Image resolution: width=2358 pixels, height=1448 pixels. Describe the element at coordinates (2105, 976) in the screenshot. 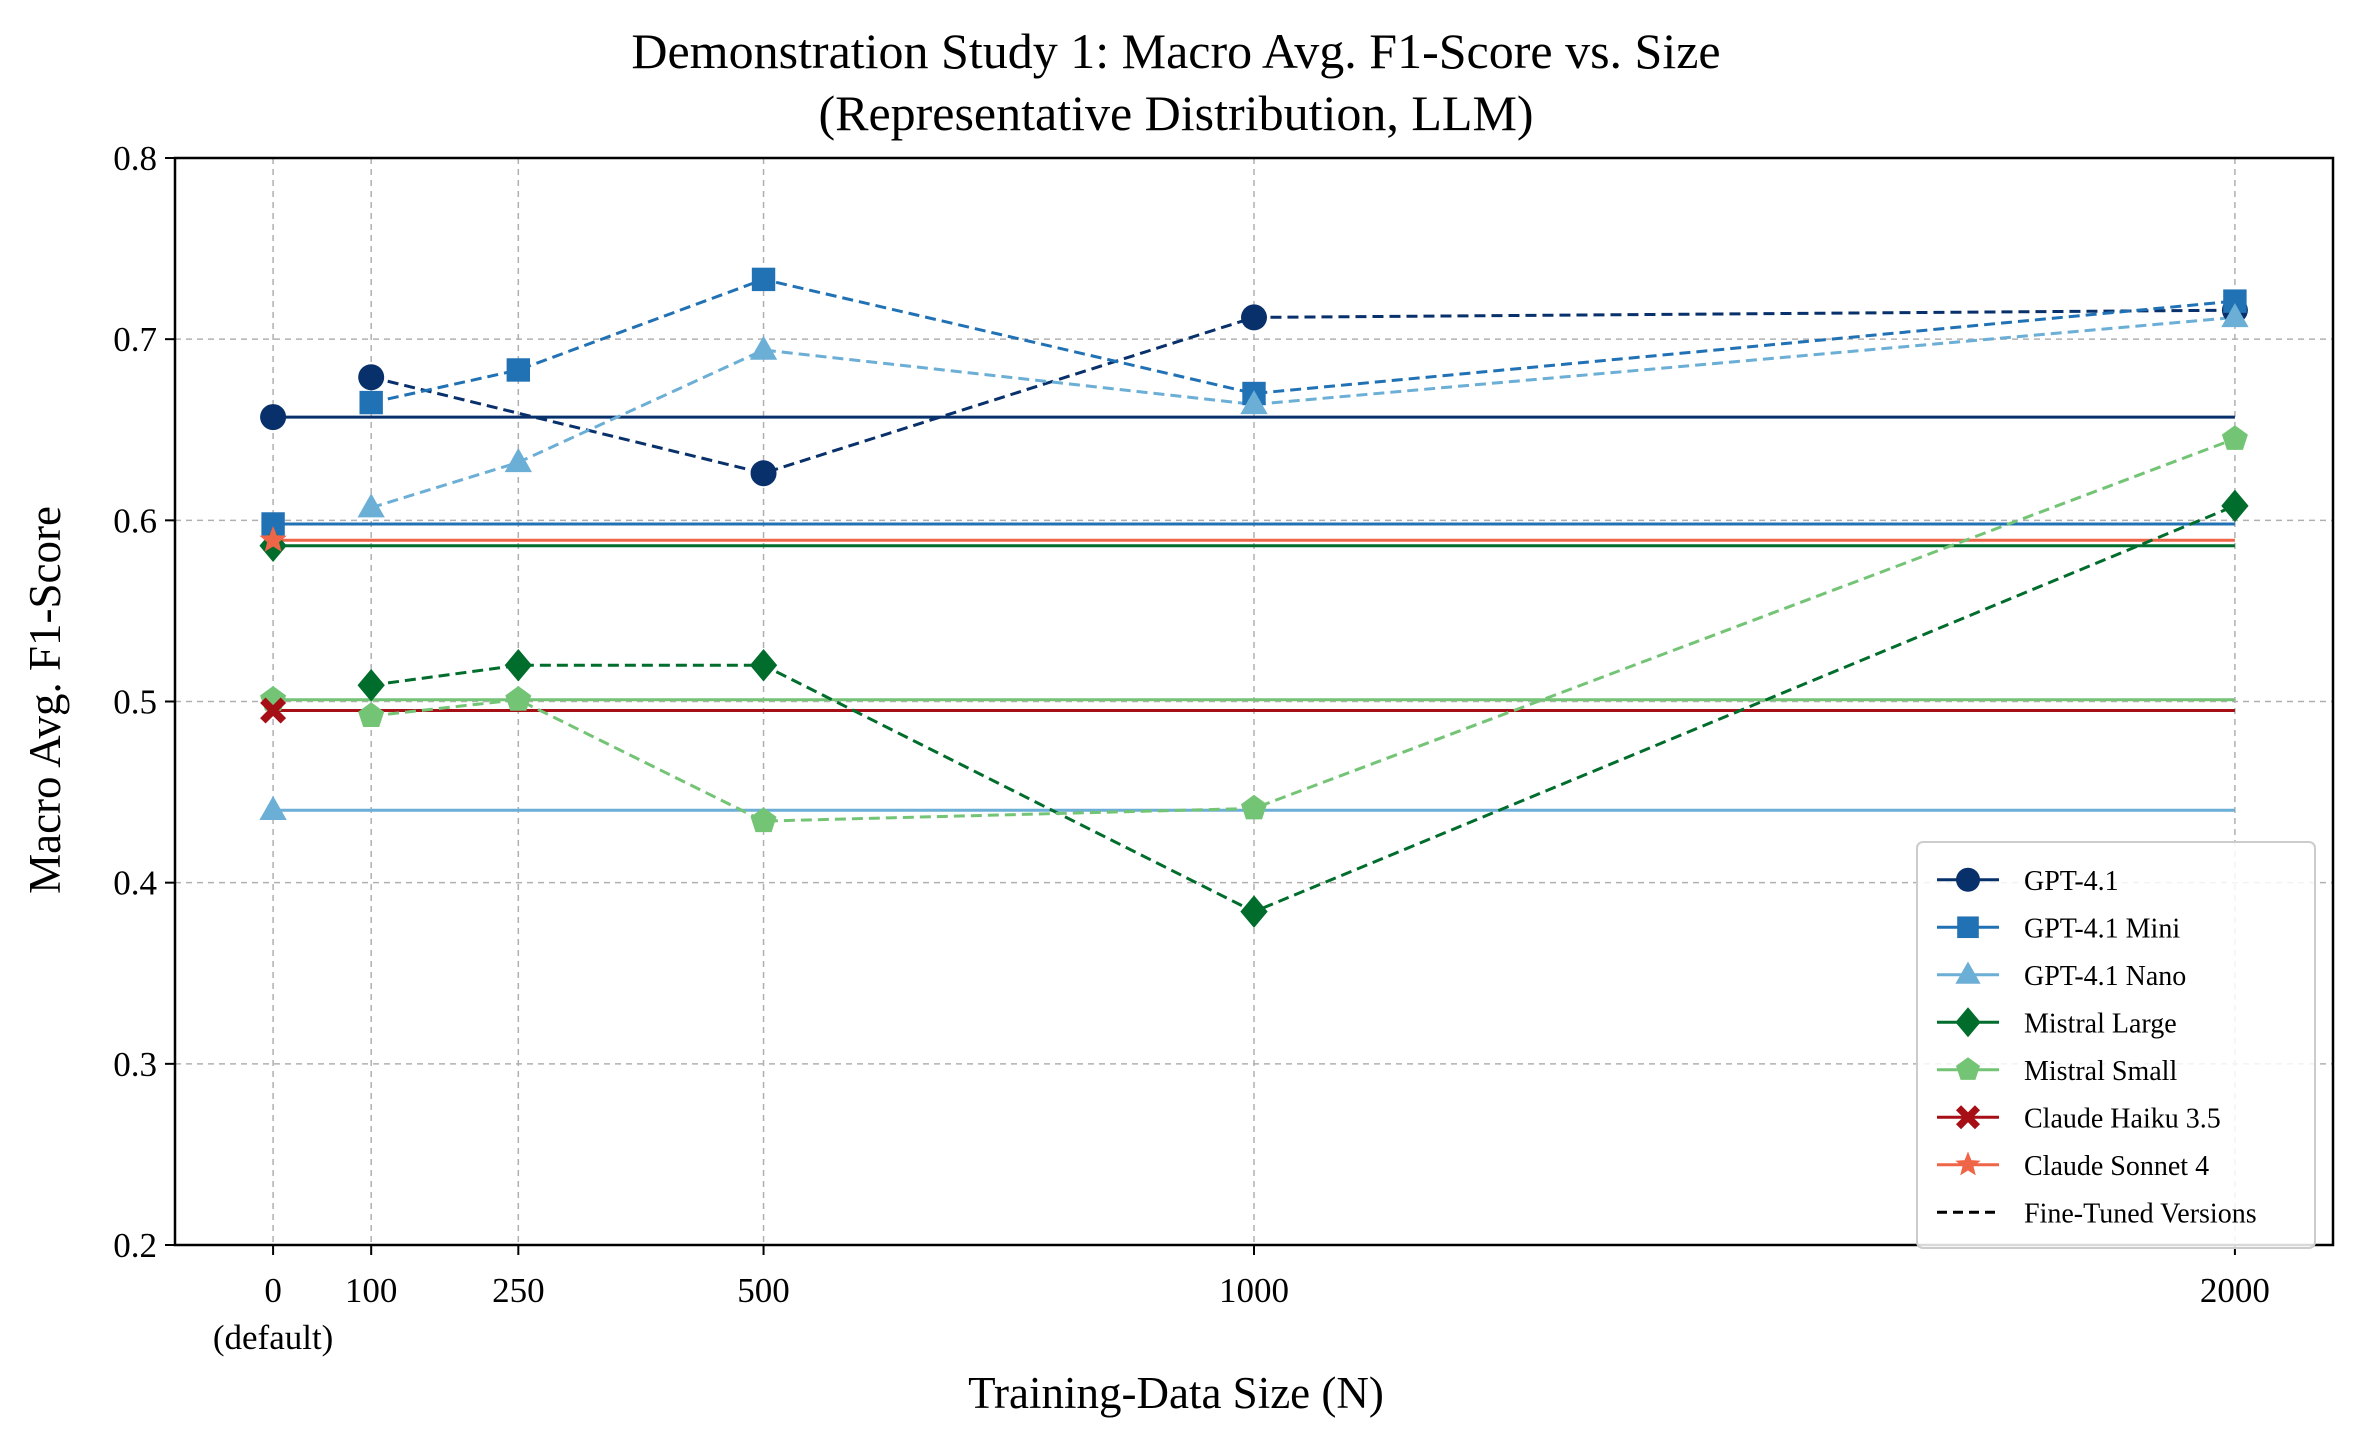

I see `gpt-4-1-nano-legend-label: GPT-4.1 Nano` at that location.